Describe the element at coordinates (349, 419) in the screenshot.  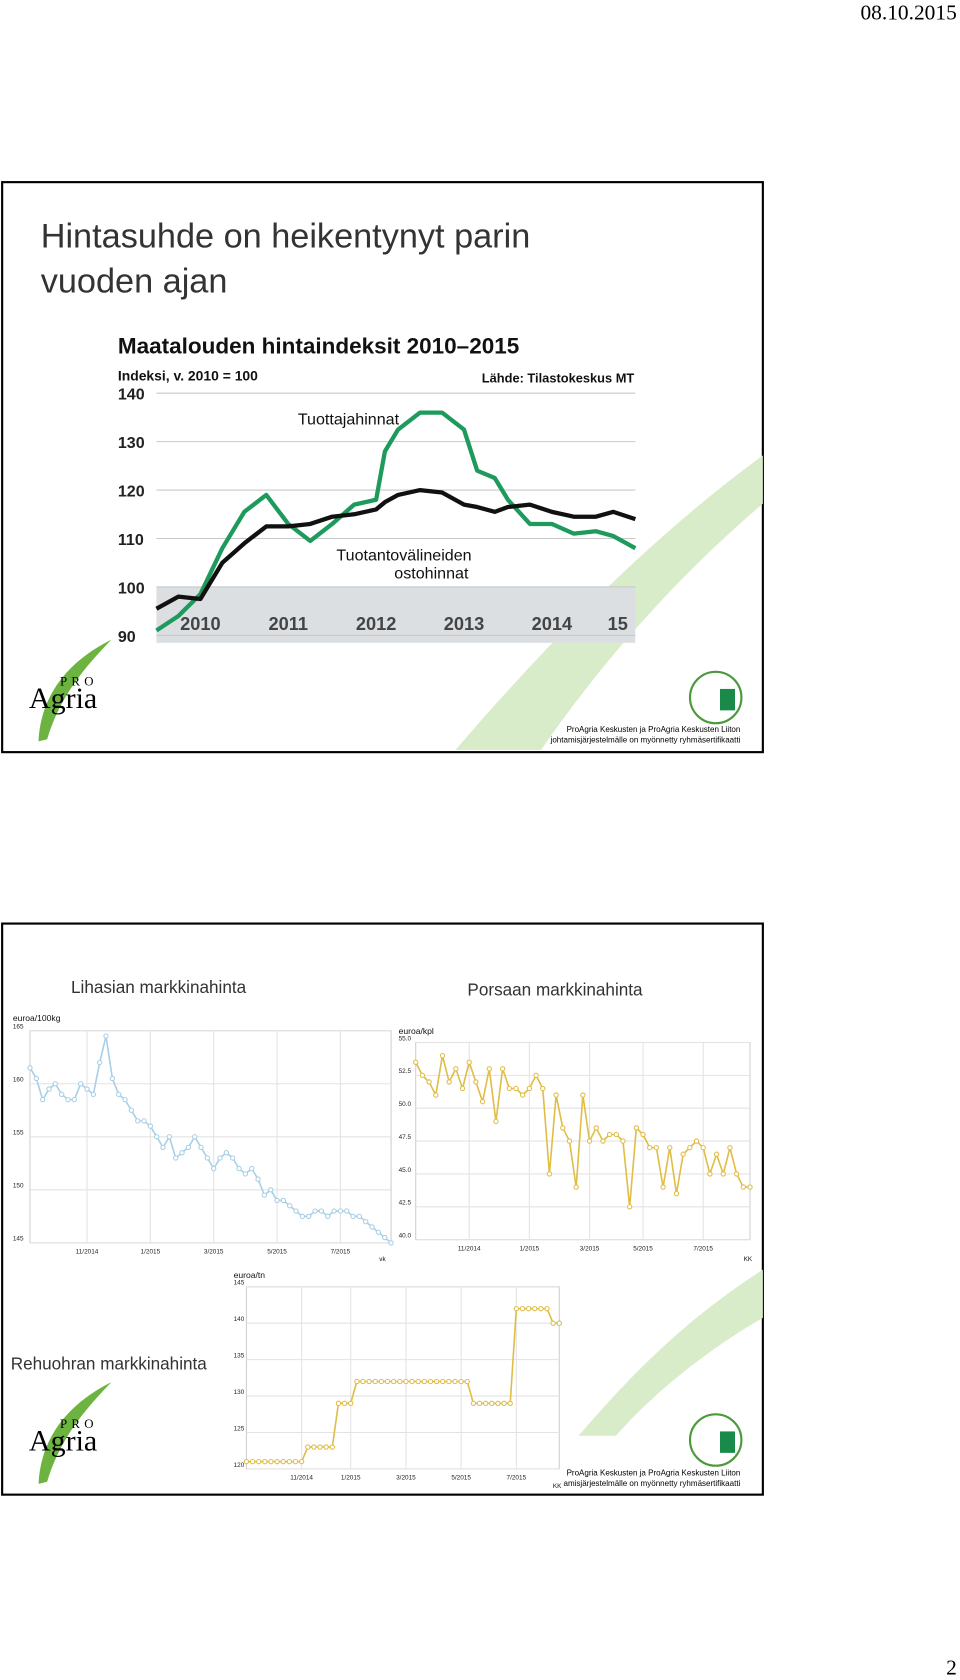
I see `annotations: Tuottajahinnat` at that location.